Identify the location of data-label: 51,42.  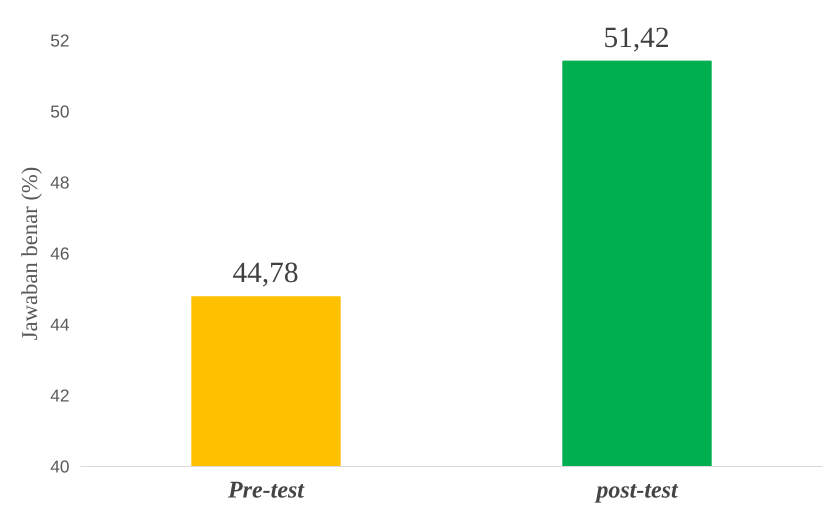
(637, 38).